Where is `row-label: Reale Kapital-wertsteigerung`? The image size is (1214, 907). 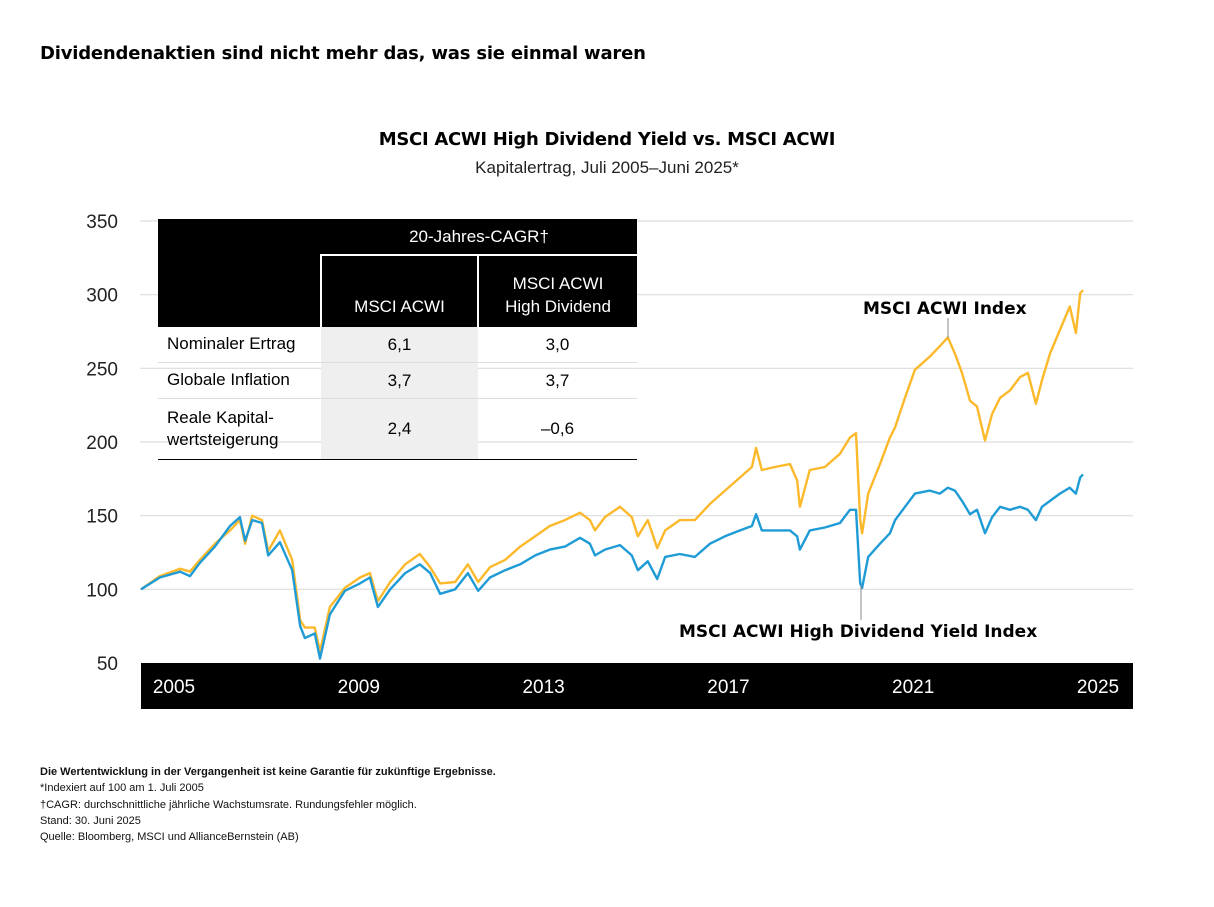
row-label: Reale Kapital-wertsteigerung is located at coordinates (239, 429).